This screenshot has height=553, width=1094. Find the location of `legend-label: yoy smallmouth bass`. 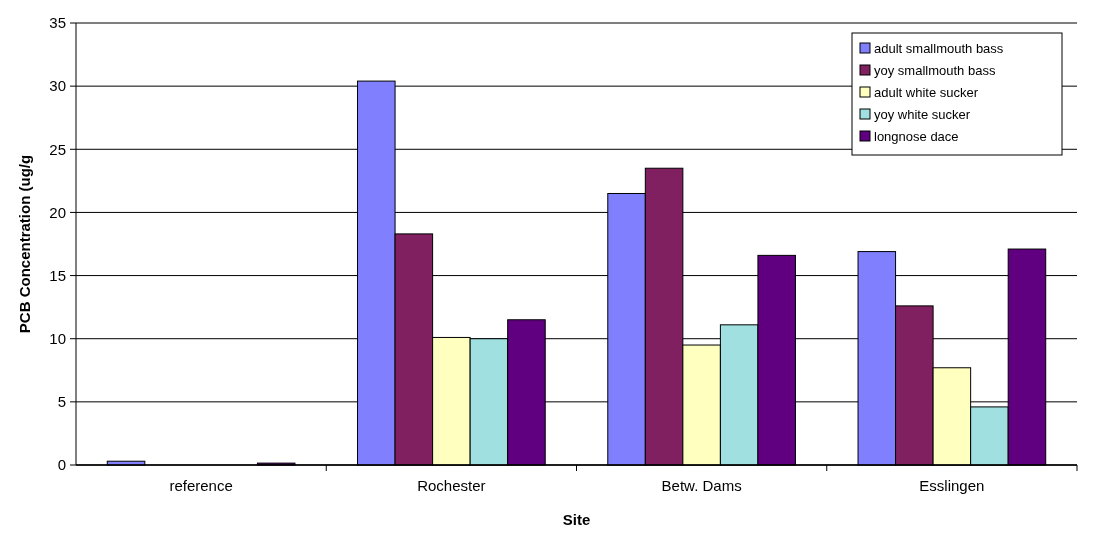

legend-label: yoy smallmouth bass is located at coordinates (935, 70).